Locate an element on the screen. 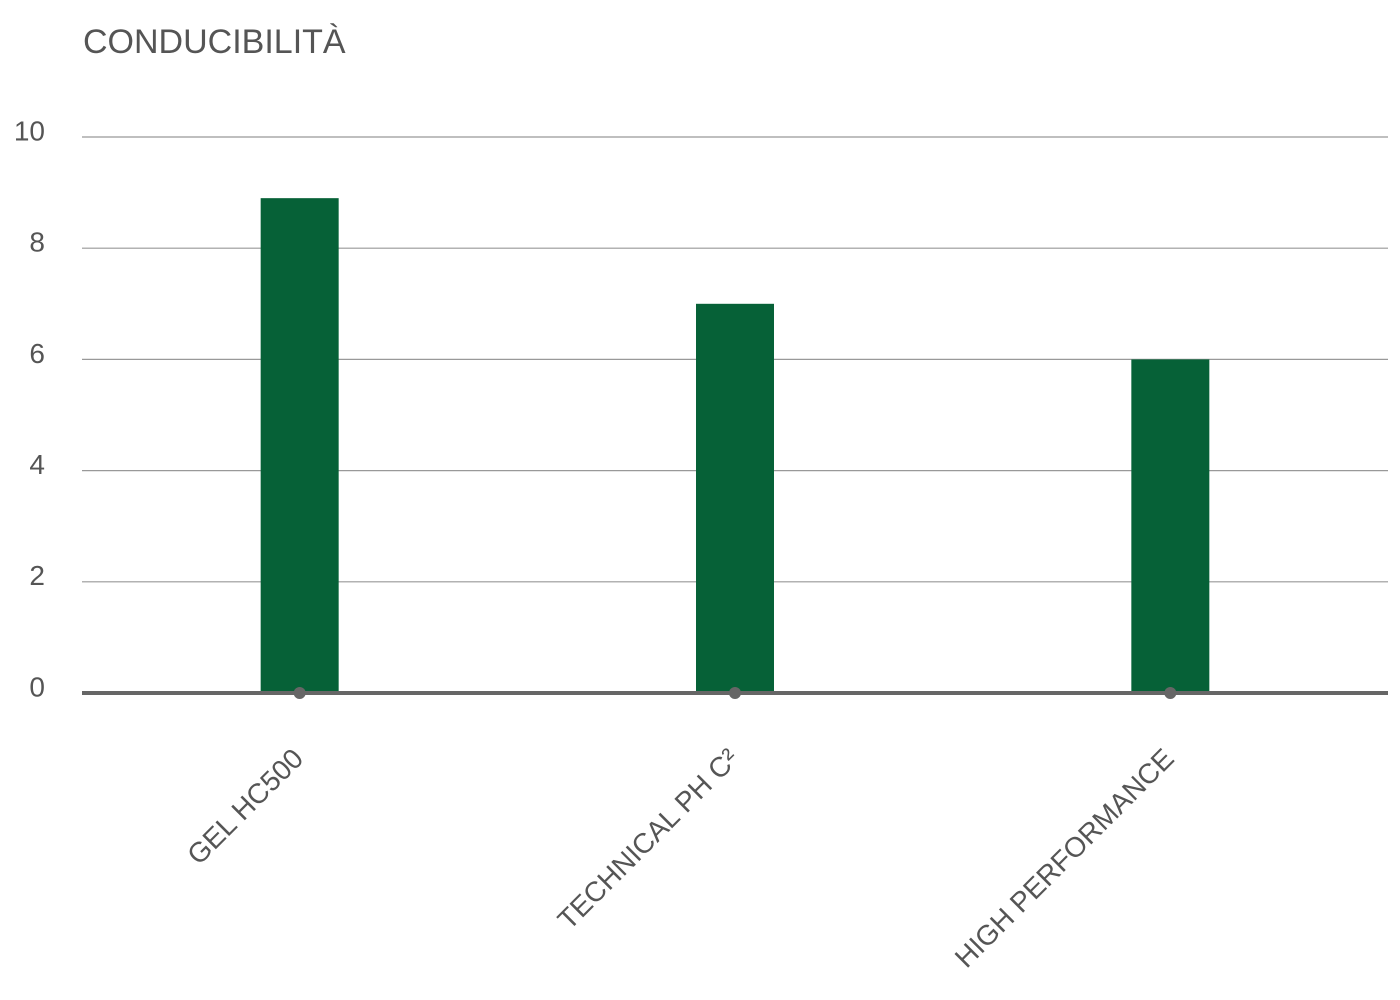  chart-title: CONDUCIBILITÀ is located at coordinates (214, 42).